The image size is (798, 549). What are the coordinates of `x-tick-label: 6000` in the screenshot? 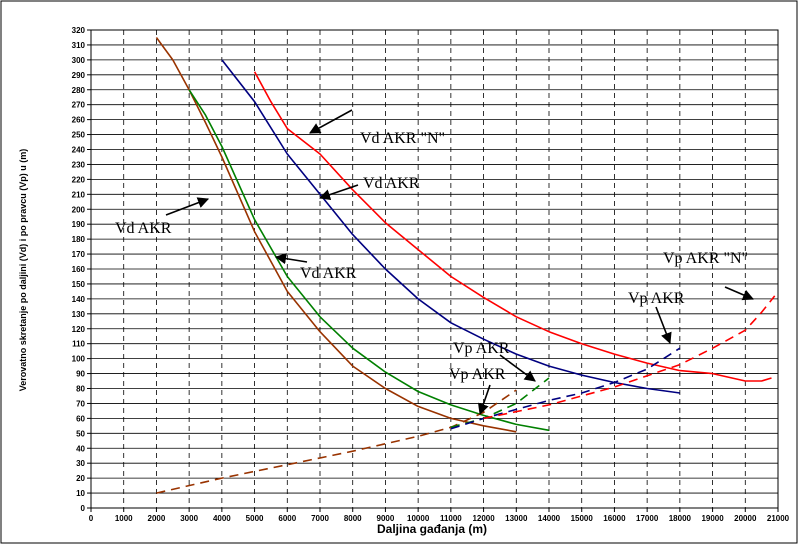 It's located at (287, 518).